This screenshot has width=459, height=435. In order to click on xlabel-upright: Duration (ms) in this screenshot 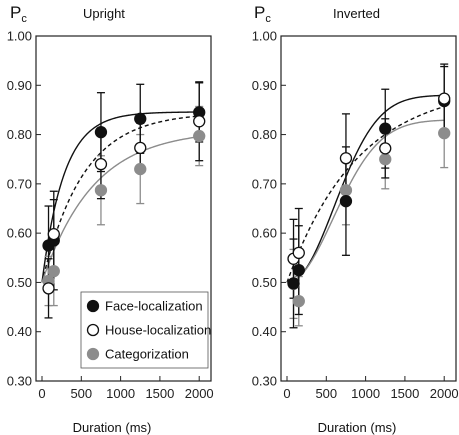, I will do `click(112, 427)`.